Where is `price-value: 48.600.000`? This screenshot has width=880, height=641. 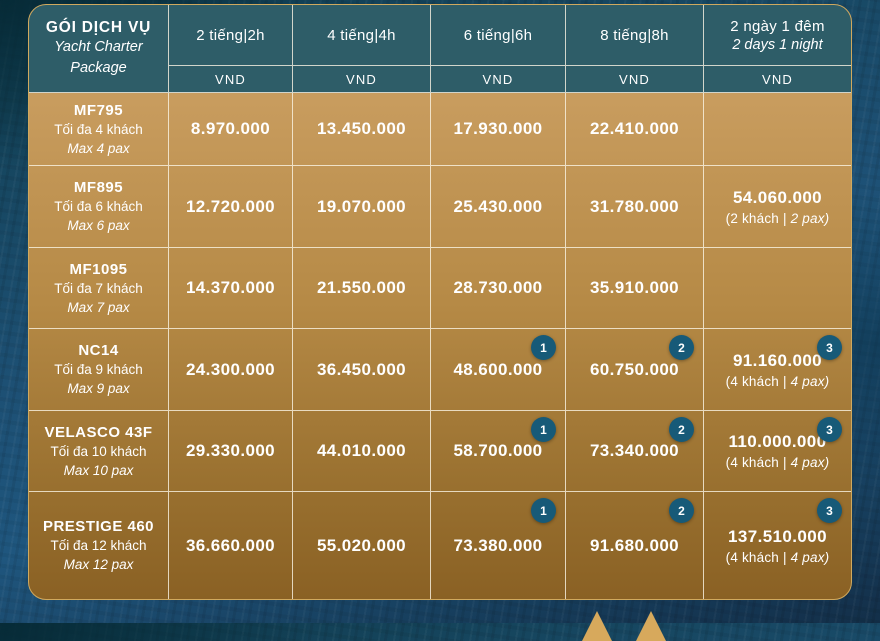
price-value: 48.600.000 is located at coordinates (498, 369).